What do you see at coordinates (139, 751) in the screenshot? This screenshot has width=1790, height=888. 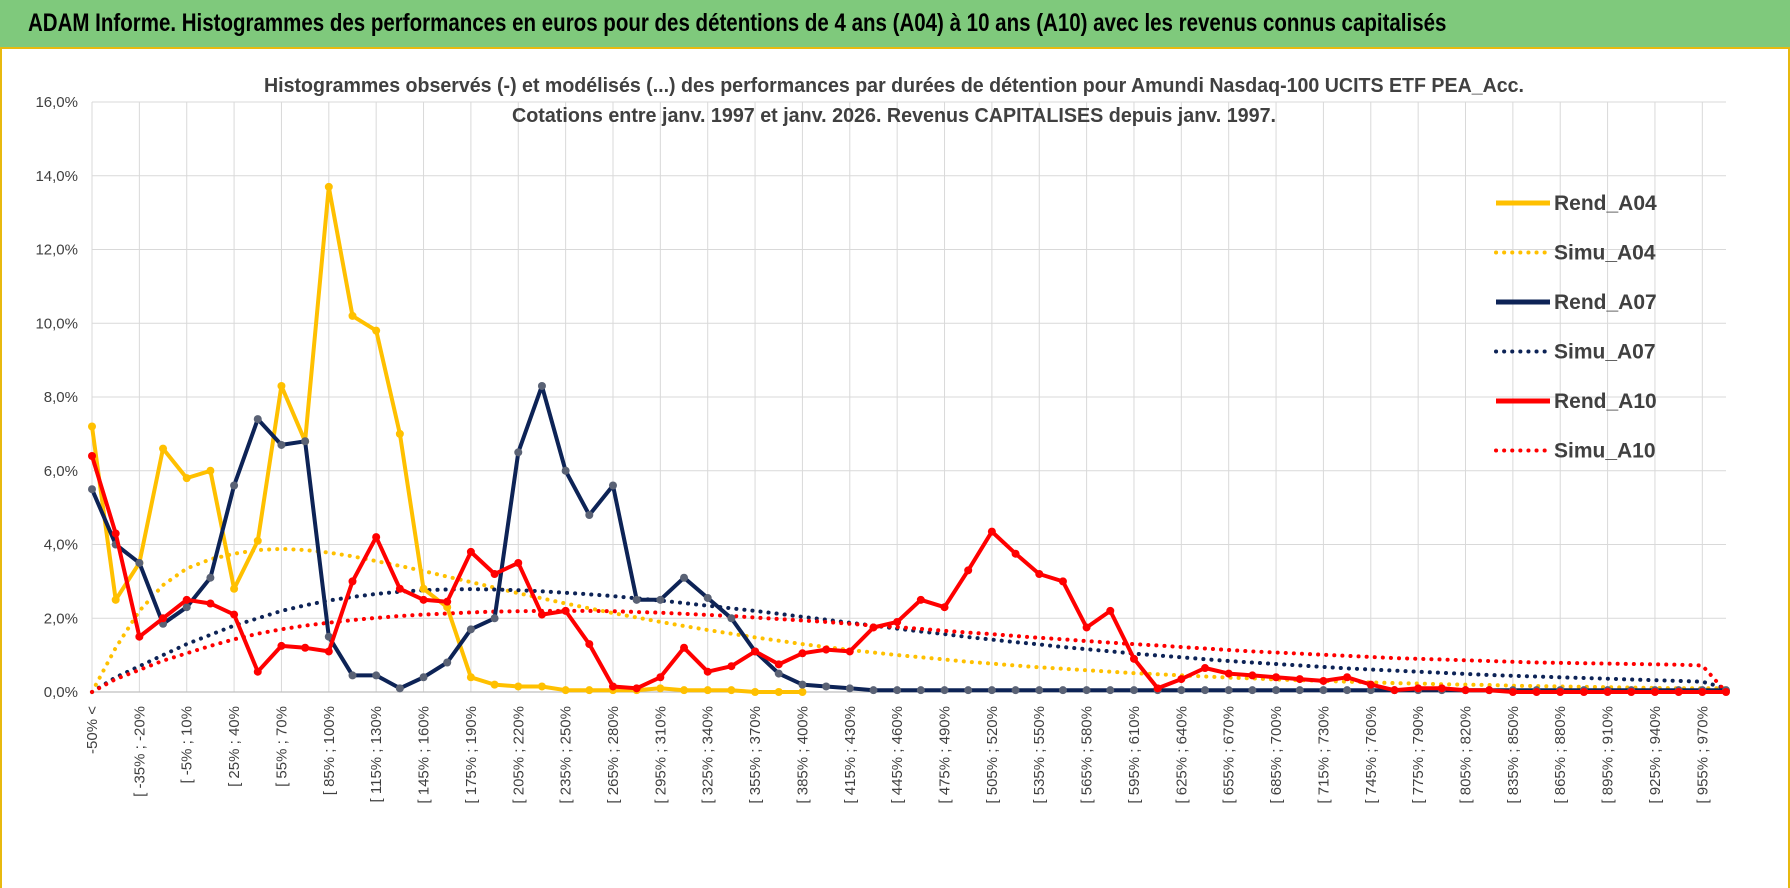 I see `x-tick-label: [ -35% ; -20%` at bounding box center [139, 751].